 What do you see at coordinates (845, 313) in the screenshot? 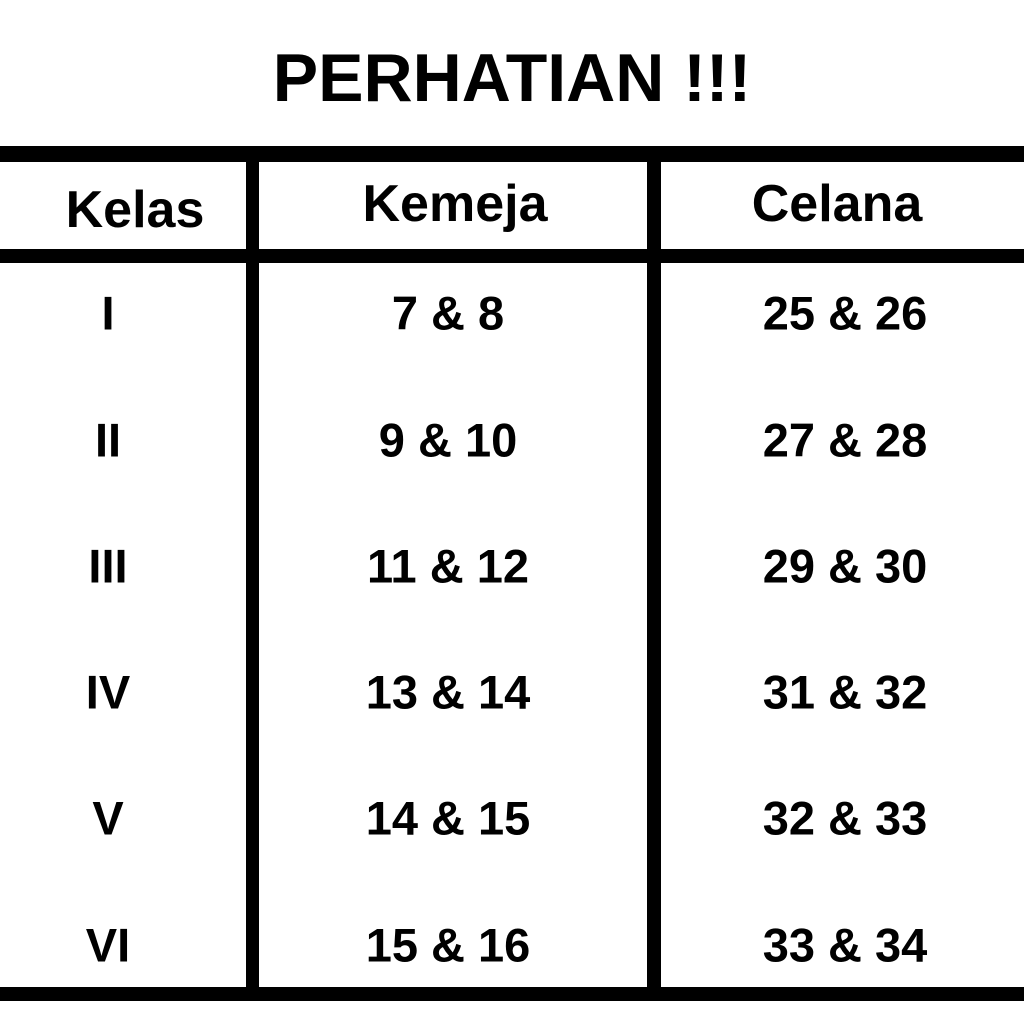
I see `cell-celana: 25 & 26` at bounding box center [845, 313].